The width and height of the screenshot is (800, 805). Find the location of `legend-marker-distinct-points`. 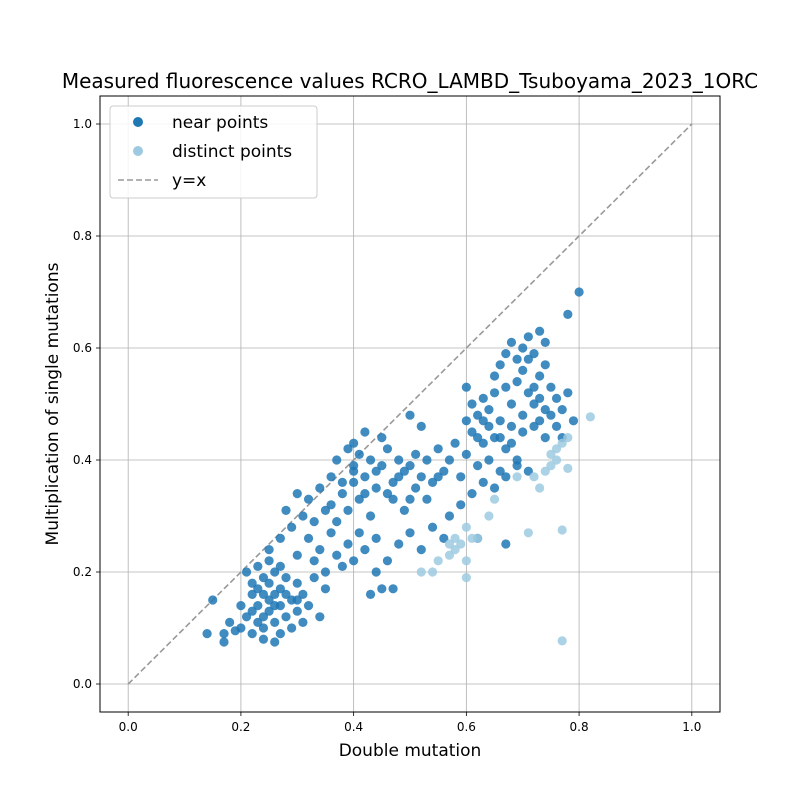

legend-marker-distinct-points is located at coordinates (138, 151).